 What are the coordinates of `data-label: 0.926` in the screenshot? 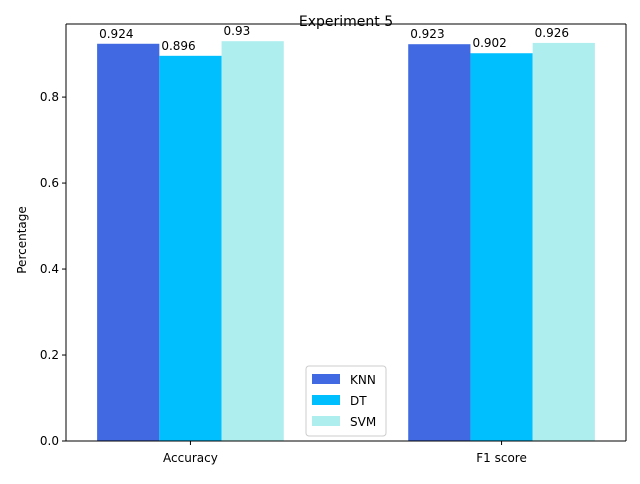 It's located at (552, 33).